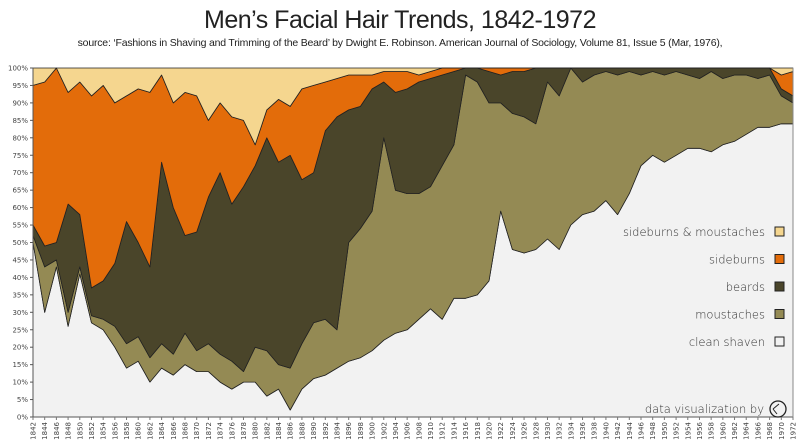 This screenshot has height=444, width=800. I want to click on y-tick-label: 60%, so click(20, 208).